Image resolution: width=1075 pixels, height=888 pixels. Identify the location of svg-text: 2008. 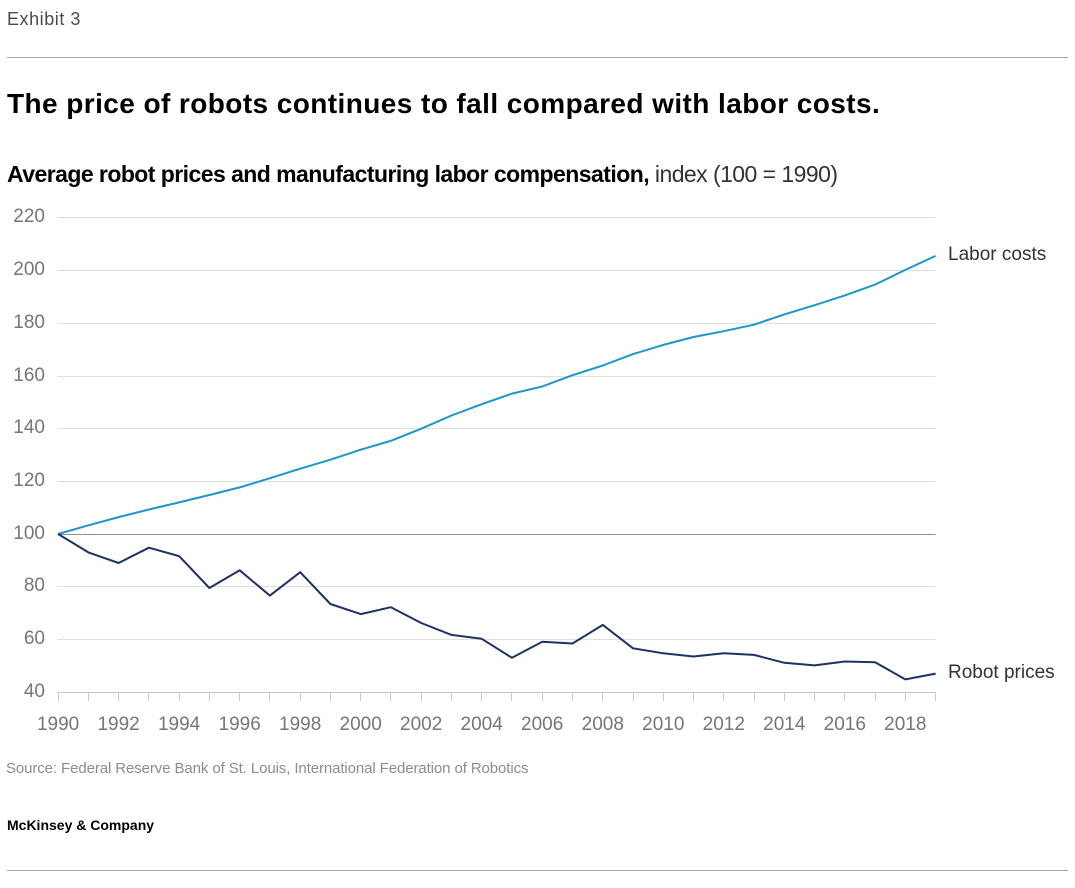
(603, 724).